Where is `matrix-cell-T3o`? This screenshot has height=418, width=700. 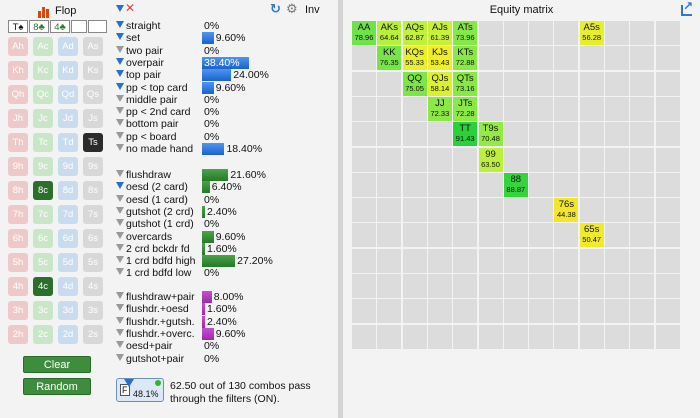
matrix-cell-T3o is located at coordinates (465, 311).